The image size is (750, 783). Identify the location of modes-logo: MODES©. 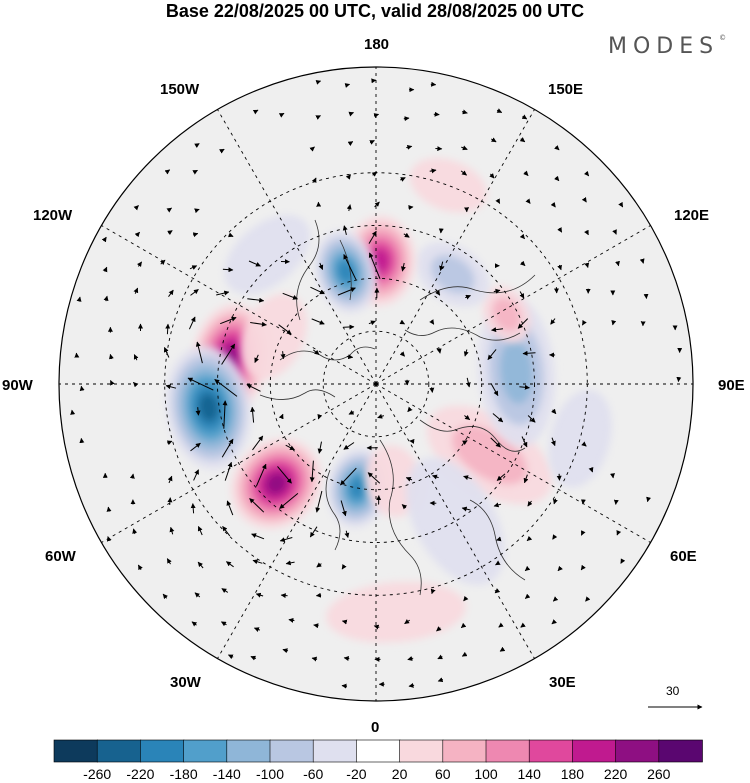
(667, 46).